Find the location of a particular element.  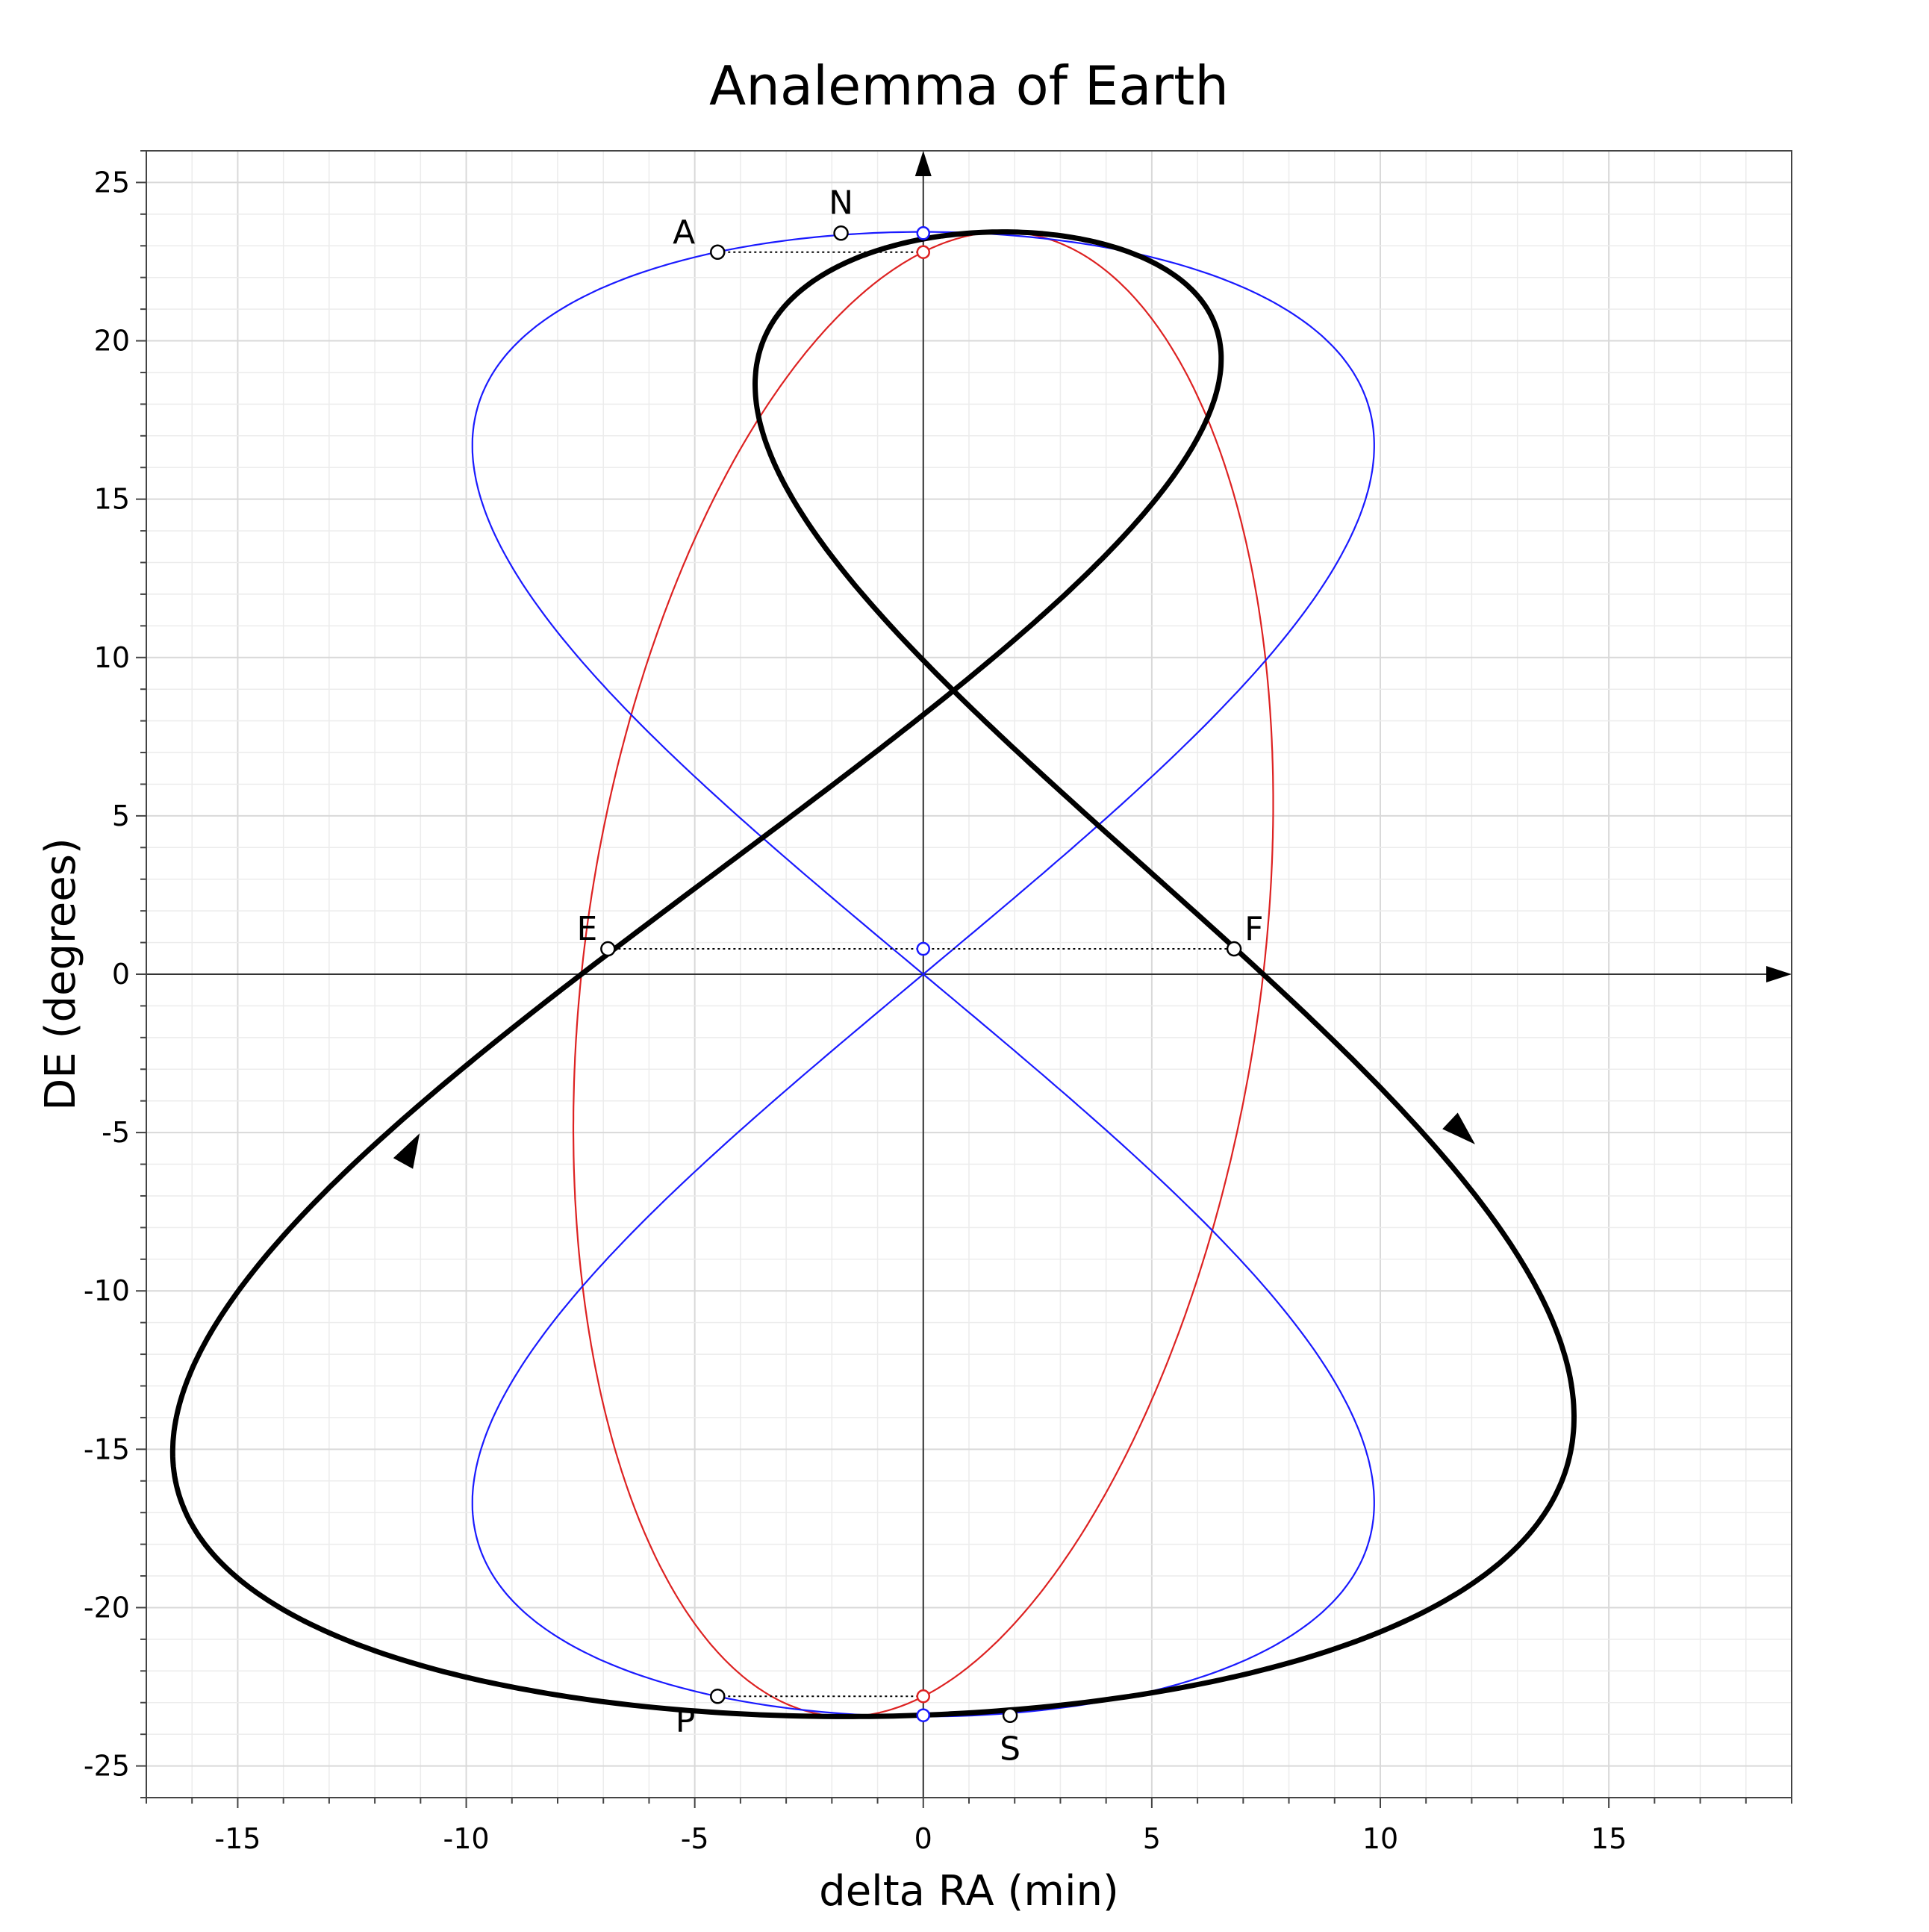

y-tick-label: -15 is located at coordinates (107, 1449).